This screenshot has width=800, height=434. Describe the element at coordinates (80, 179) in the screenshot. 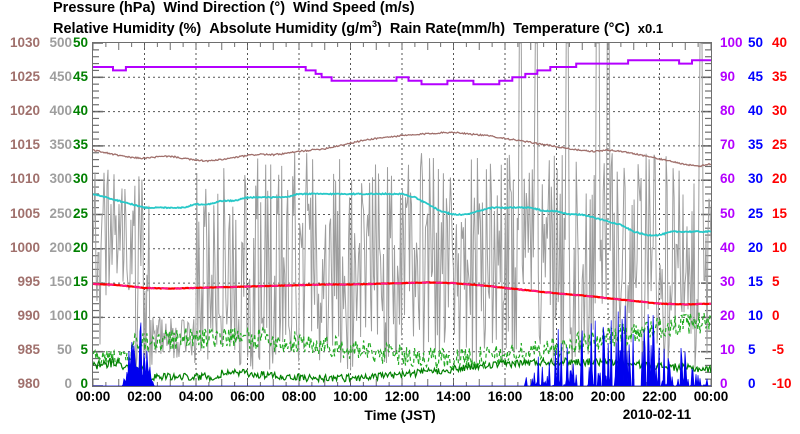

I see `axis-tick-wind-speed-4: 30` at that location.